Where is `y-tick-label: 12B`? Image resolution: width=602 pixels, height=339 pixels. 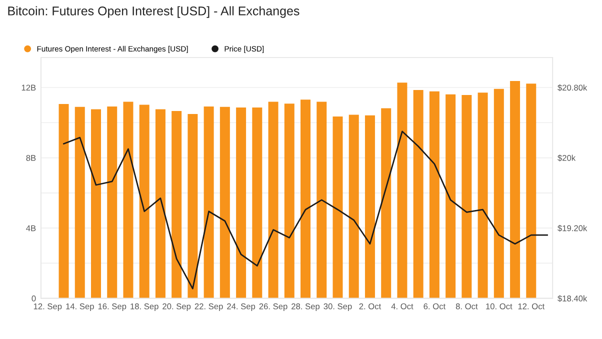 y-tick-label: 12B is located at coordinates (29, 87).